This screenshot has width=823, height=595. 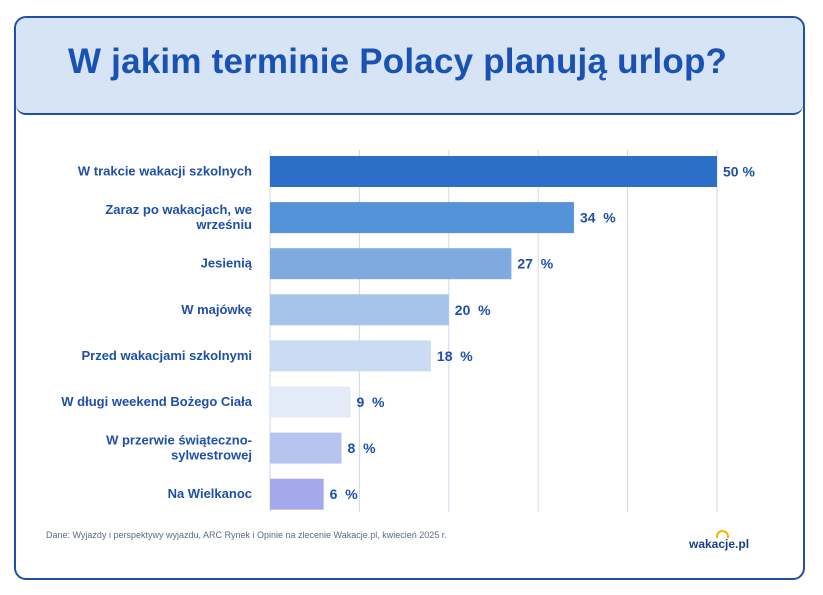 What do you see at coordinates (719, 544) in the screenshot?
I see `logo-text: wakacje.pl` at bounding box center [719, 544].